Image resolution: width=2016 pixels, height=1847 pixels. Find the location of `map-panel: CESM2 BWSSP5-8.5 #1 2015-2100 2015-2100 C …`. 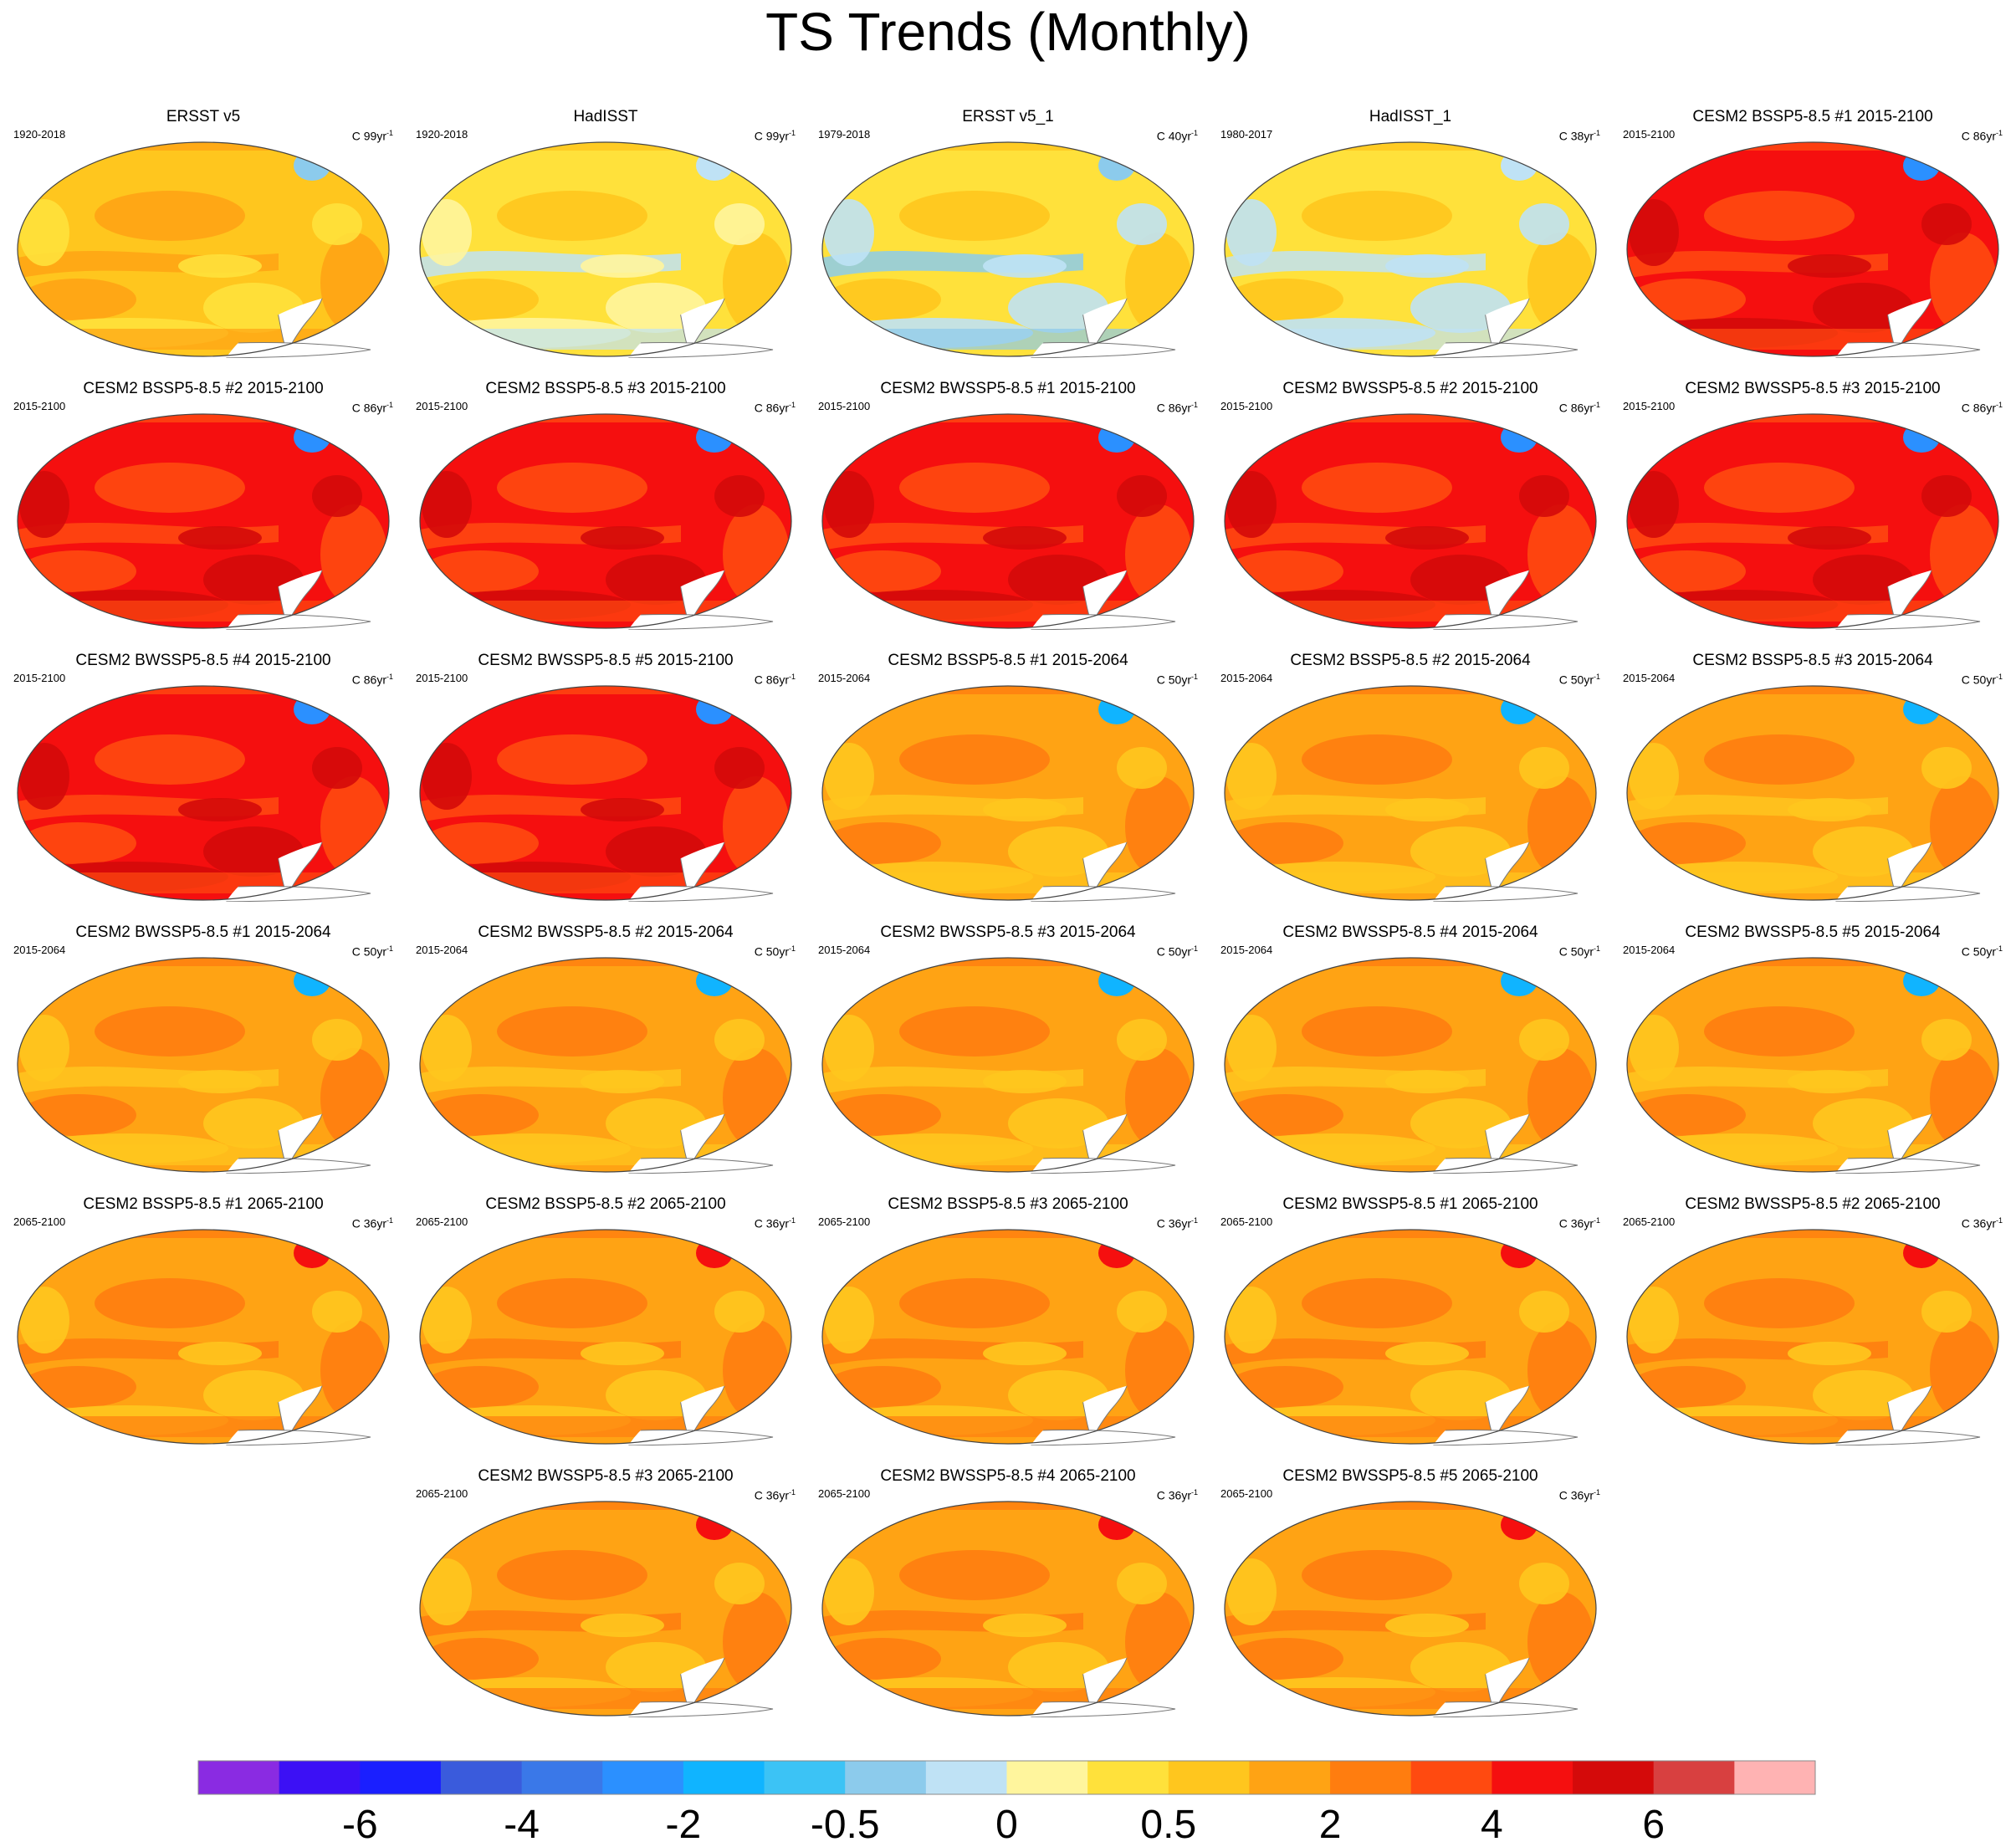

map-panel: CESM2 BWSSP5-8.5 #1 2015-2100 2015-2100 C … is located at coordinates (1008, 502).